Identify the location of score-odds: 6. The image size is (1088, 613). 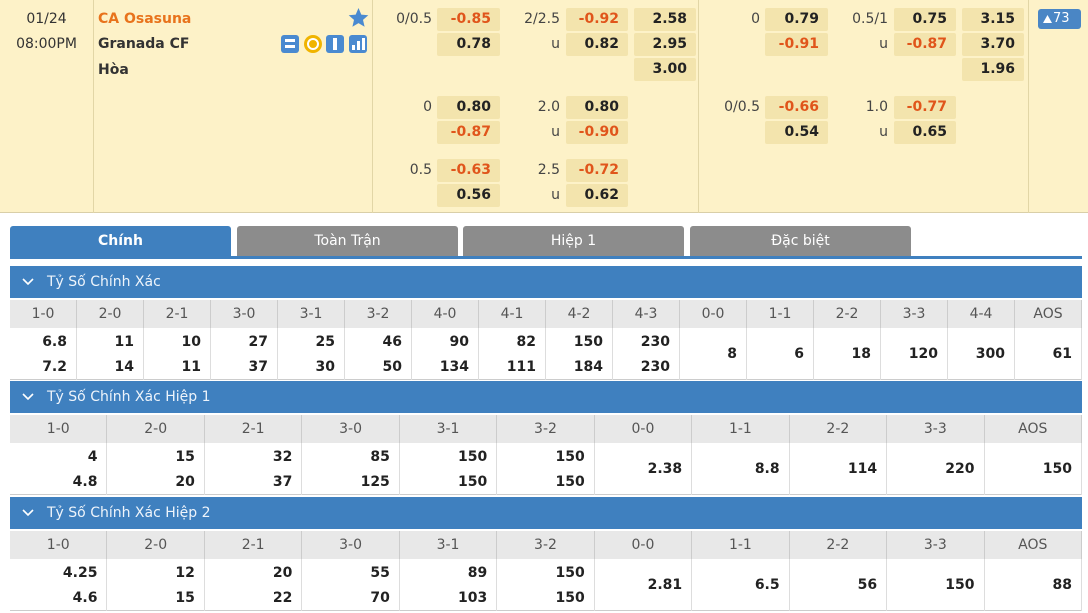
(799, 354).